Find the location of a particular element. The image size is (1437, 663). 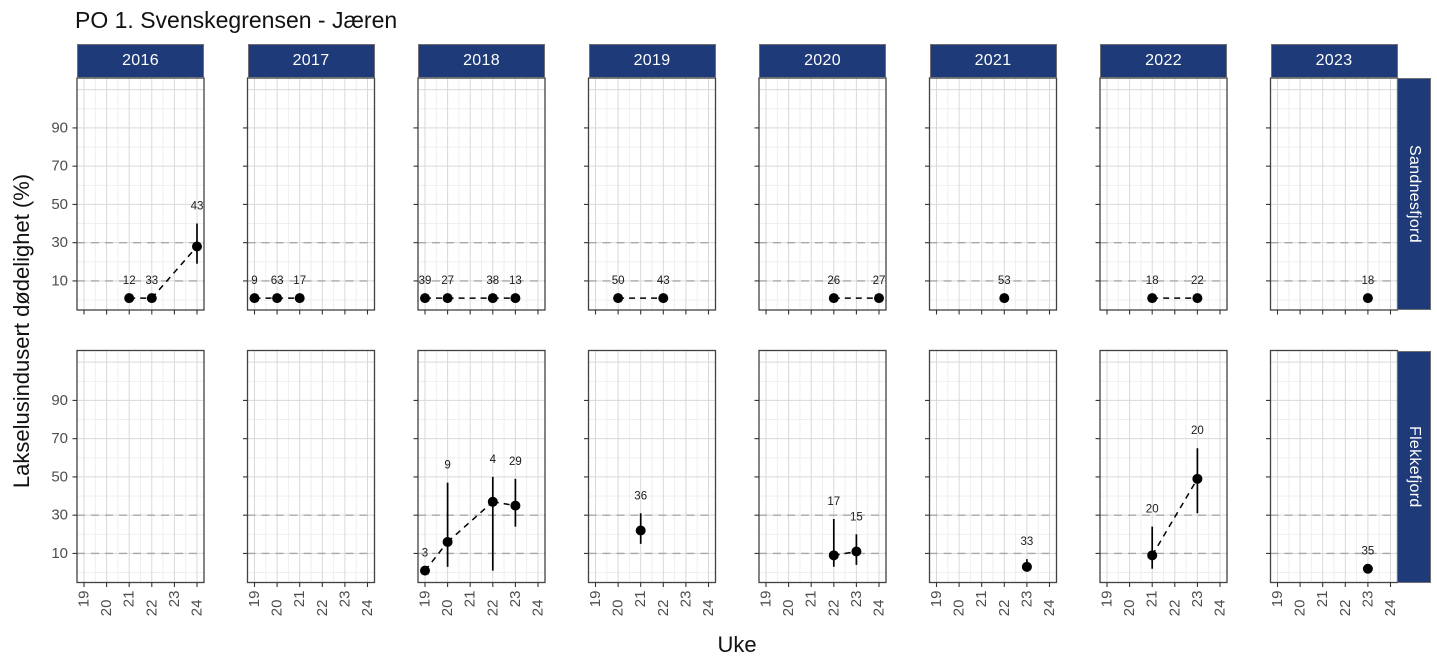

facet-panel-2018-Flekkefjord: 3 9 4 29 is located at coordinates (479, 468).